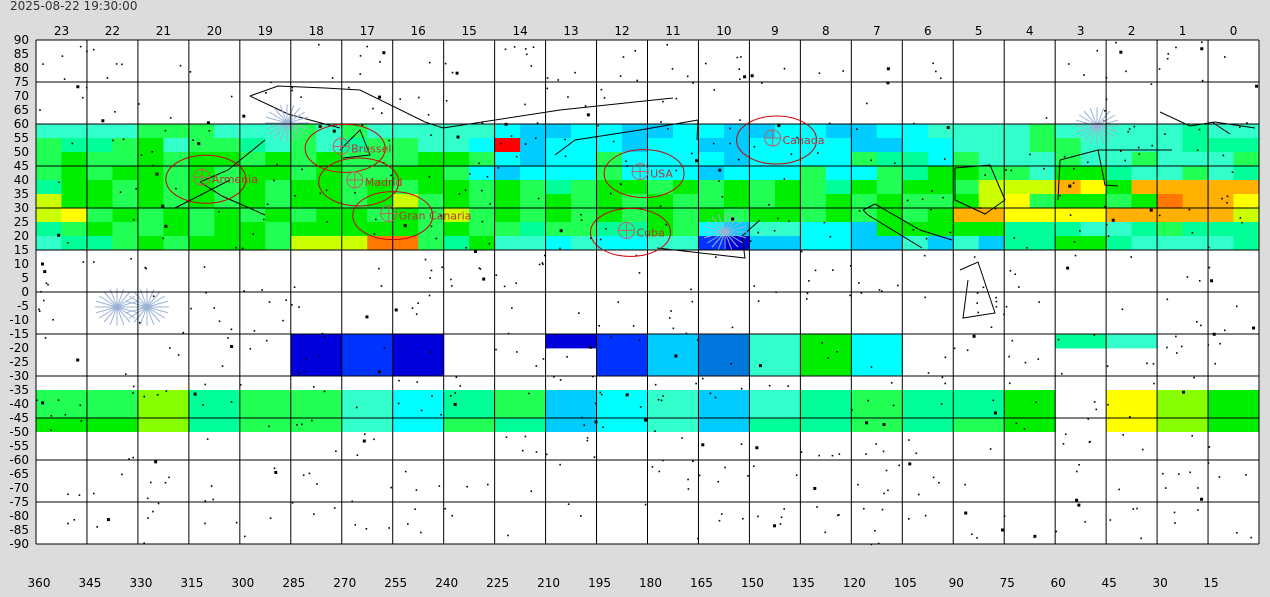 The width and height of the screenshot is (1270, 597). I want to click on declination-label: 45, so click(21, 166).